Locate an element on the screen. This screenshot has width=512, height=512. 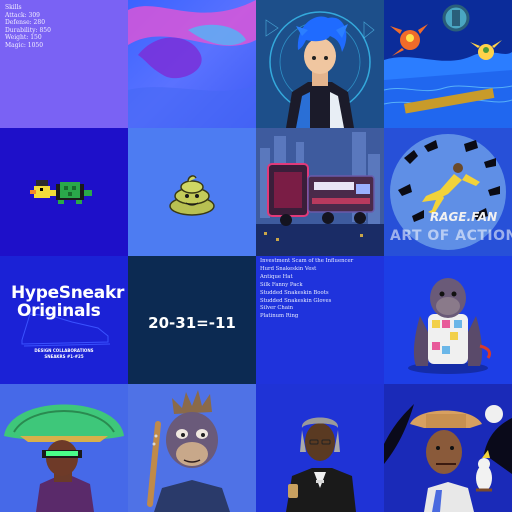
gorilla-image is located at coordinates (448, 320).